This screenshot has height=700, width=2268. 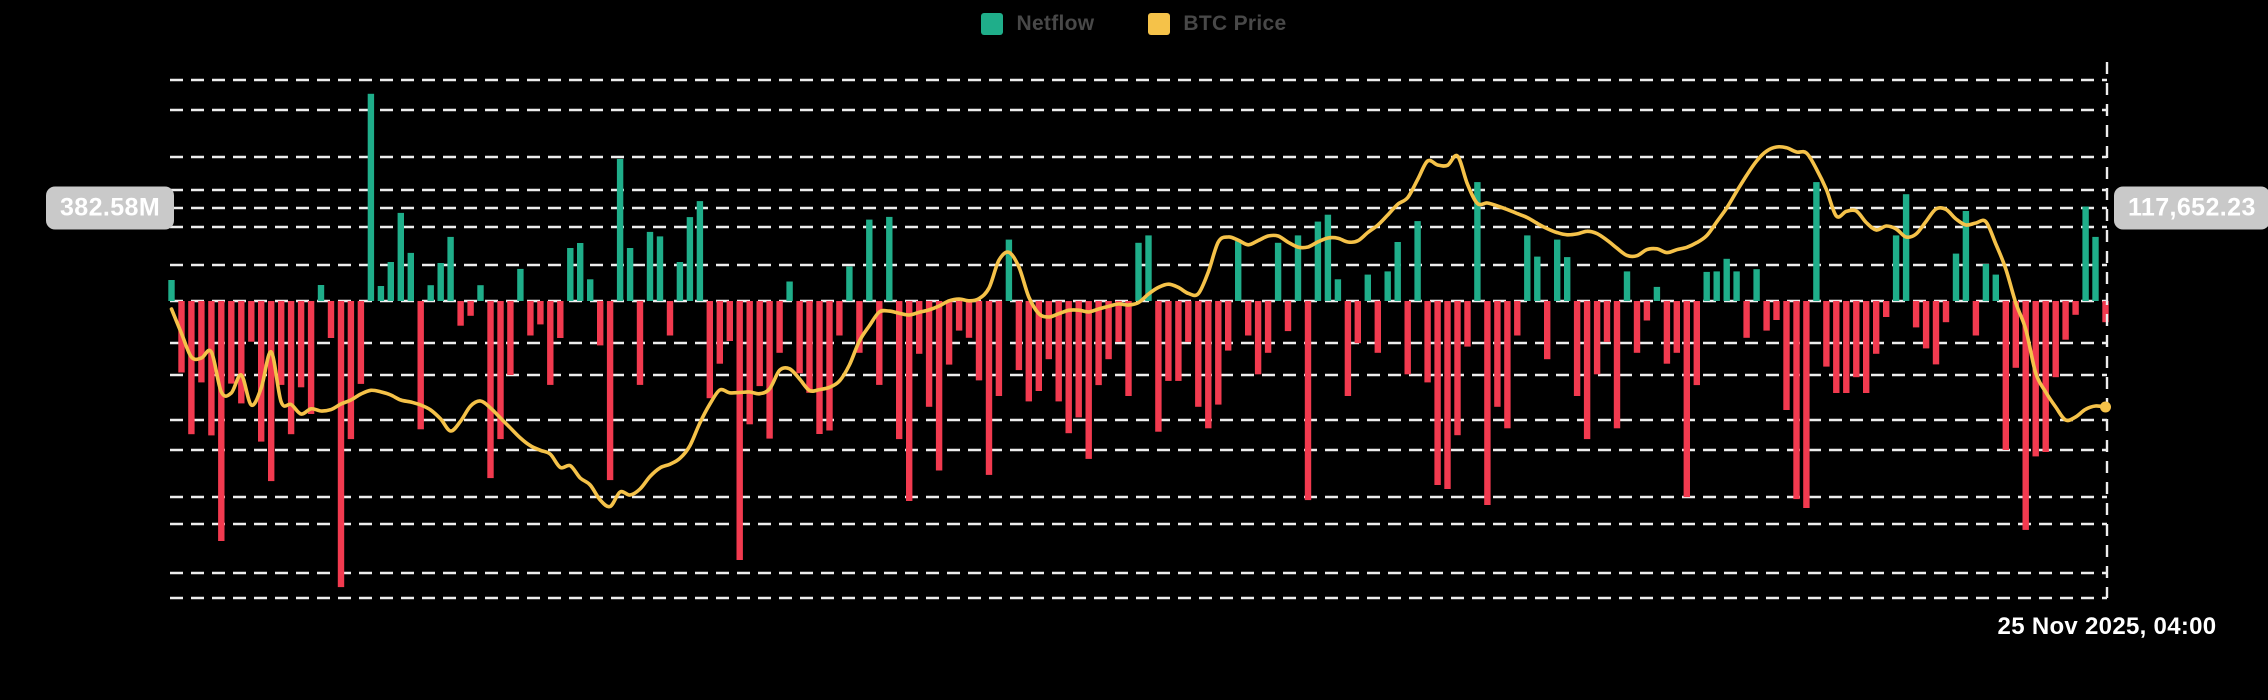 I want to click on left-axis-value-badge: 382.58M, so click(x=110, y=208).